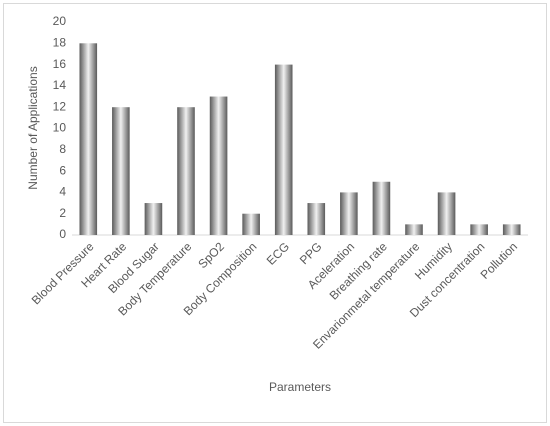 The height and width of the screenshot is (426, 550). I want to click on y-tick-label: 14, so click(60, 85).